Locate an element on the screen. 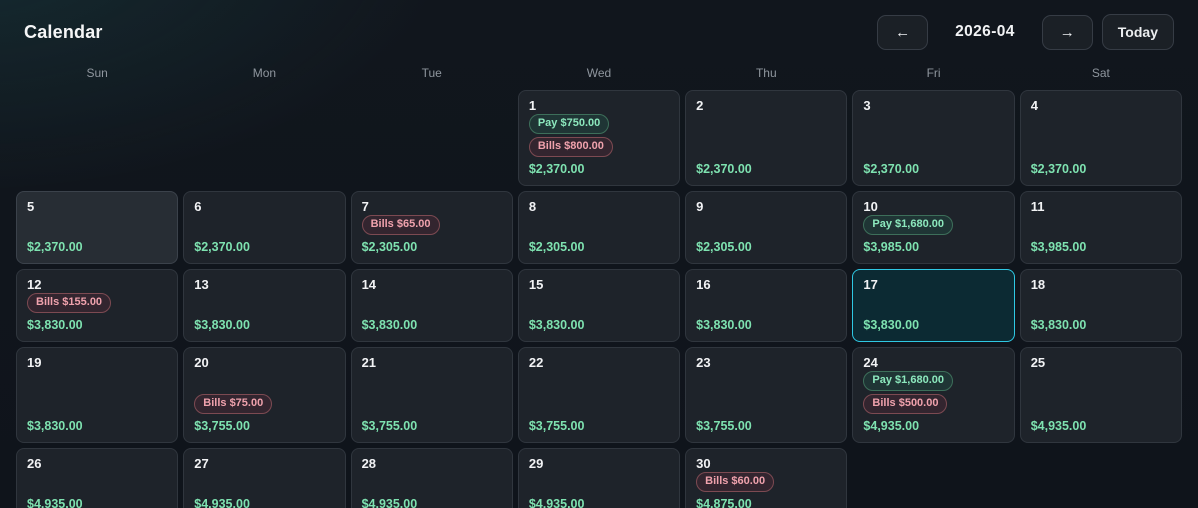  balance-amount: $3,755.00 is located at coordinates (389, 426).